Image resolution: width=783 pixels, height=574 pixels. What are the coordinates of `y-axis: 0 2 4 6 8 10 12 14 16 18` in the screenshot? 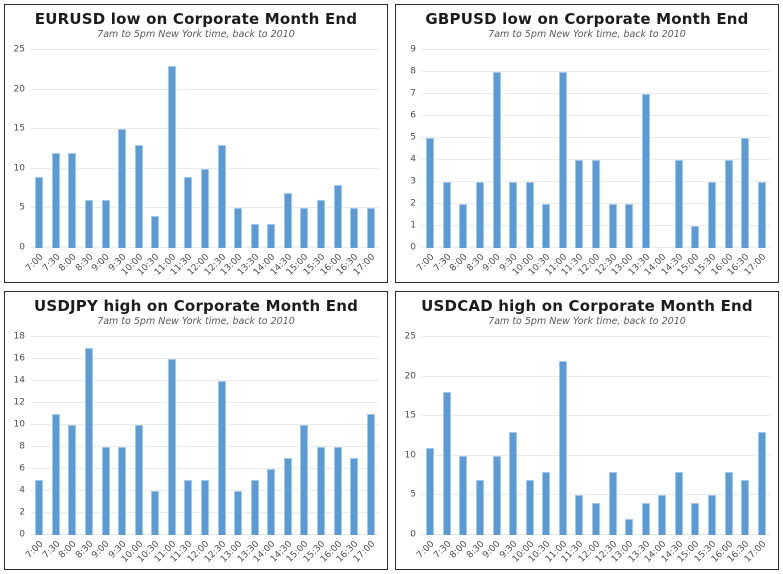 It's located at (18, 435).